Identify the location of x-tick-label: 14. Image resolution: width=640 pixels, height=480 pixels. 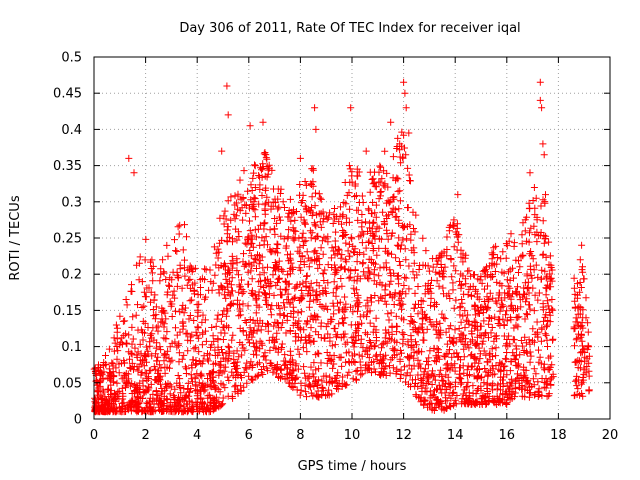
(455, 435).